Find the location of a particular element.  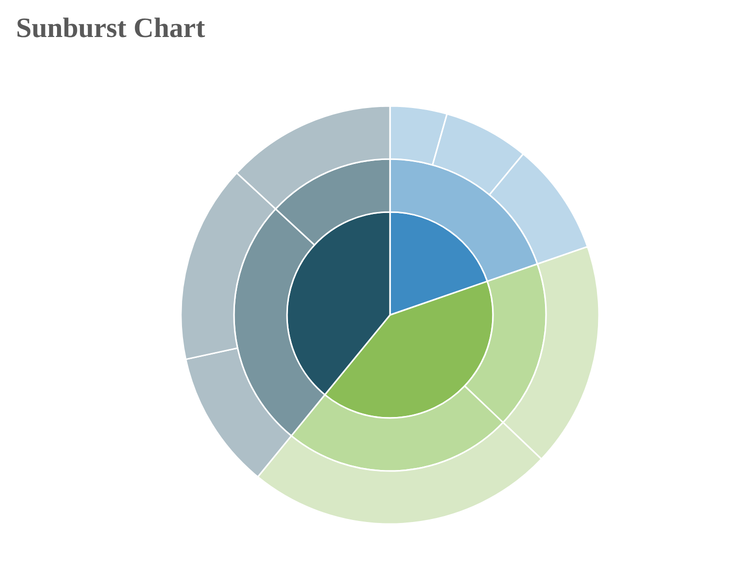

chart-title: Sunburst Chart is located at coordinates (111, 28).